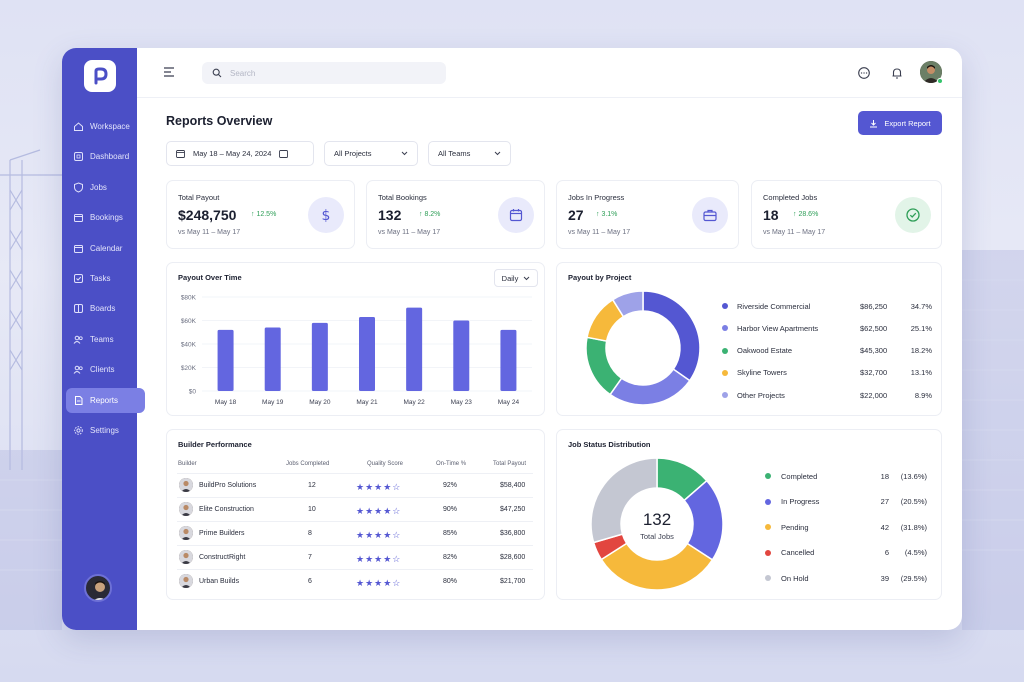 The width and height of the screenshot is (1024, 682). I want to click on search-bar, so click(324, 73).